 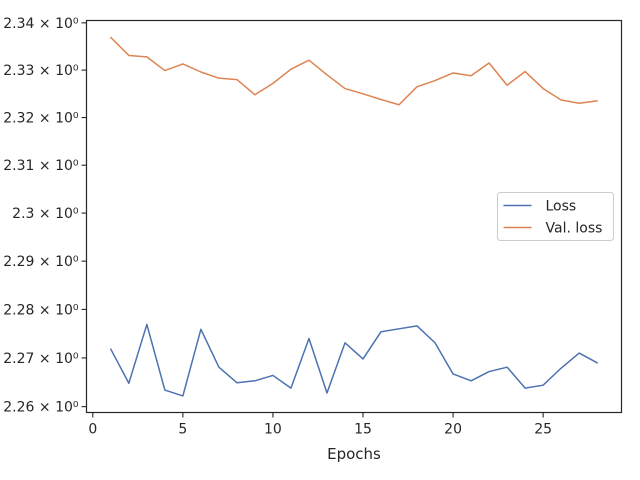 I want to click on x-axis-label: Epochs, so click(x=354, y=454).